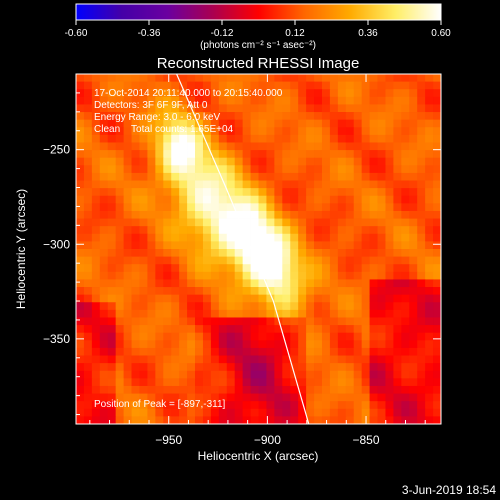 The width and height of the screenshot is (500, 500). Describe the element at coordinates (222, 33) in the screenshot. I see `colorbar-tick-label: -0.12` at that location.